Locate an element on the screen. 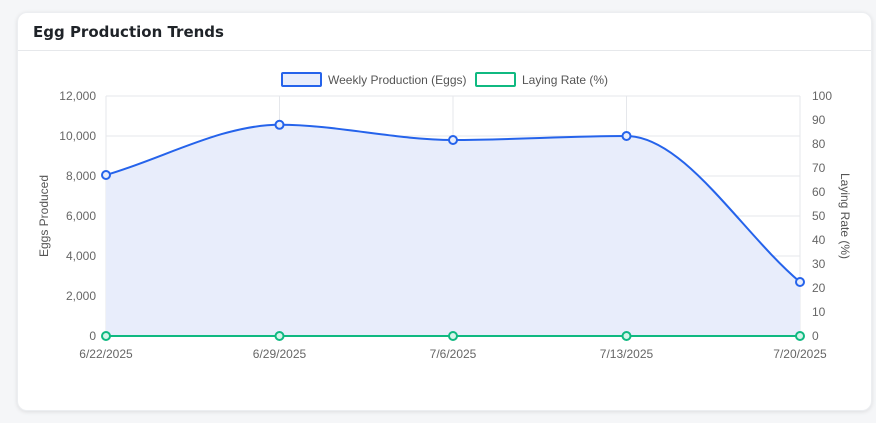 The image size is (876, 423). x-tick-label: 7/20/2025 is located at coordinates (800, 354).